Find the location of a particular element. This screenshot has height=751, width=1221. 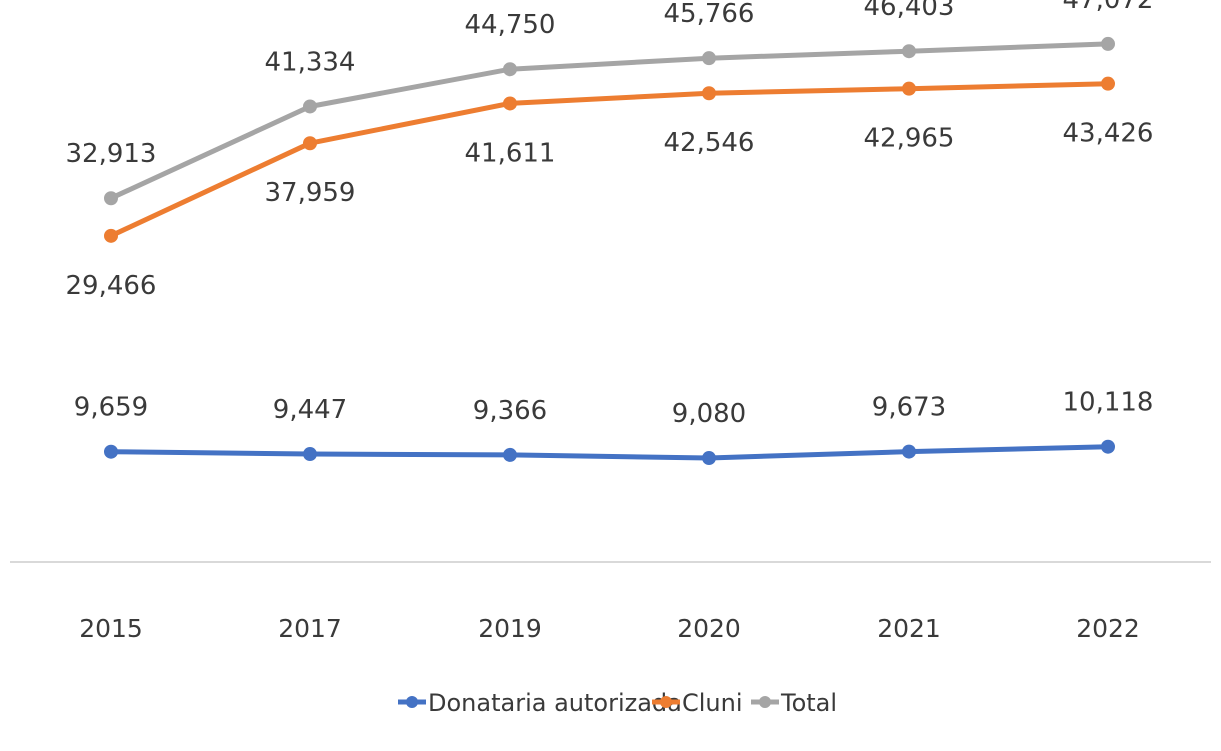

data-label: 9,366 is located at coordinates (510, 411).